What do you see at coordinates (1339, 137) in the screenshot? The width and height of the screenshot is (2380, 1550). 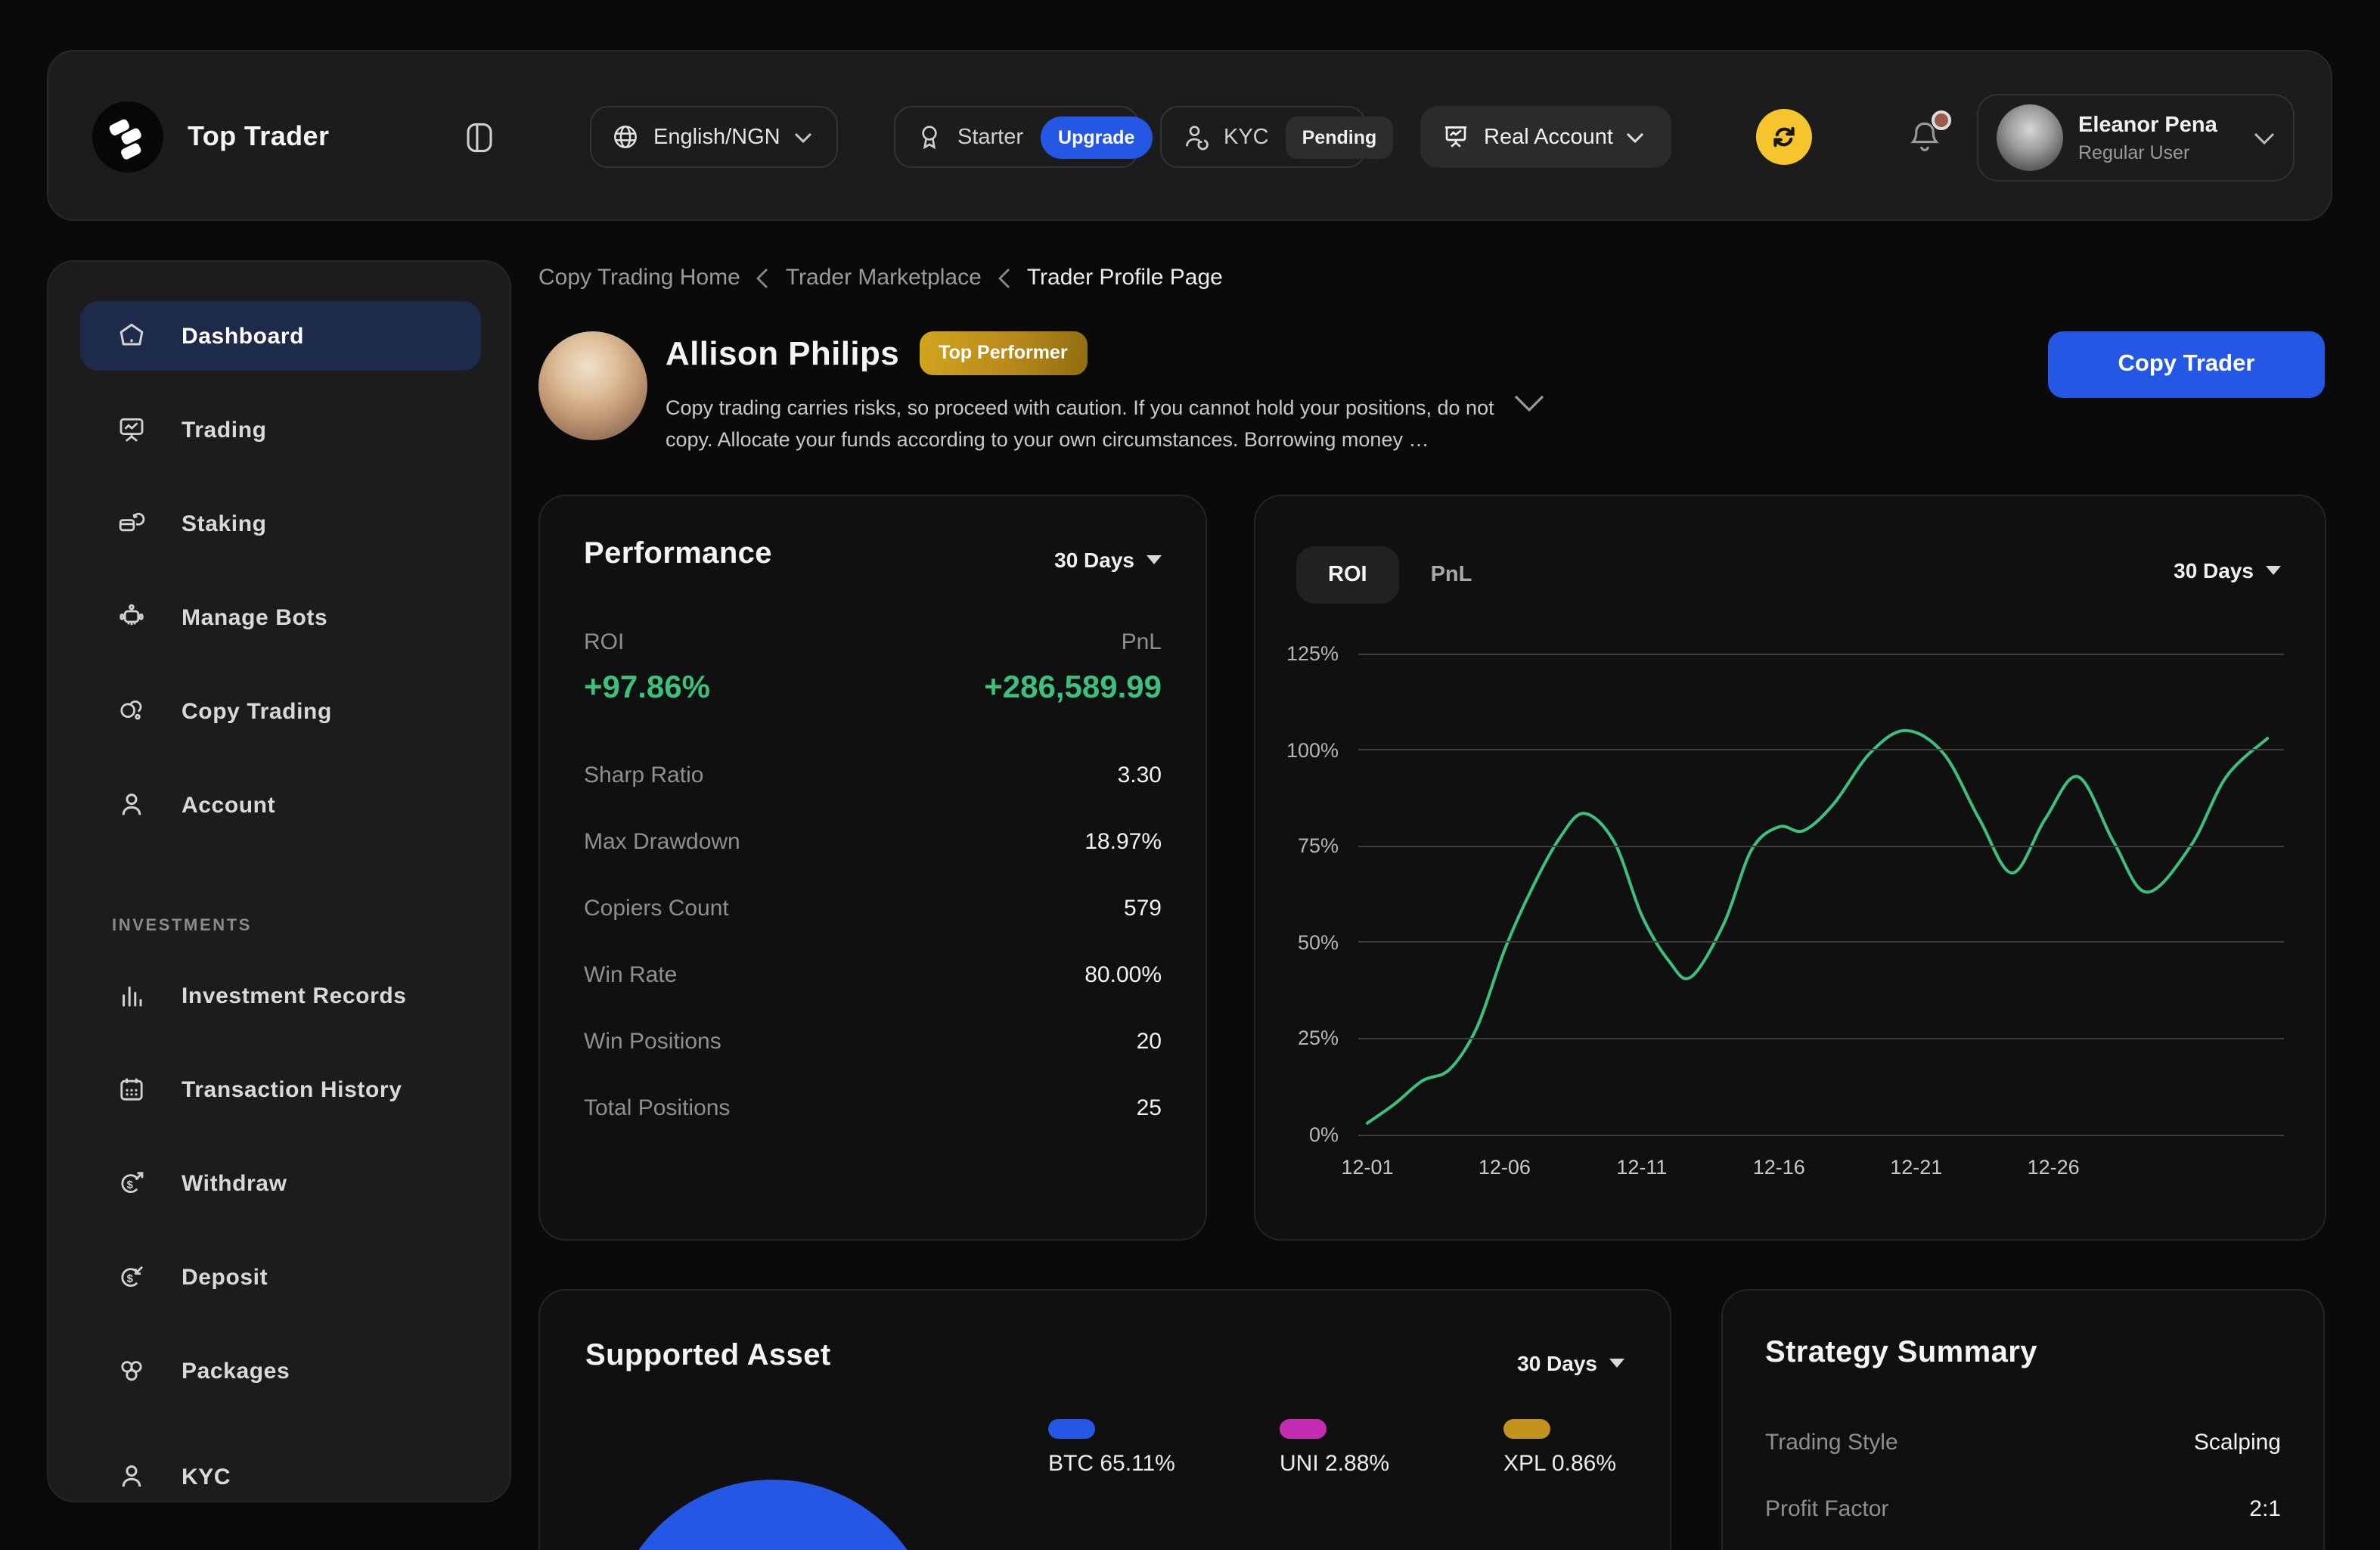 I see `kyc-pending-badge: Pending` at bounding box center [1339, 137].